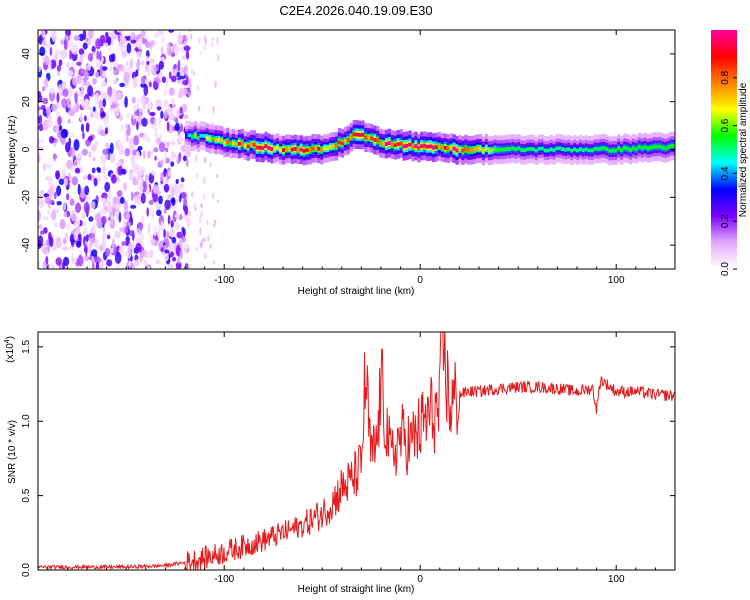  I want to click on spectrogram-y-tick-label: -40, so click(26, 244).